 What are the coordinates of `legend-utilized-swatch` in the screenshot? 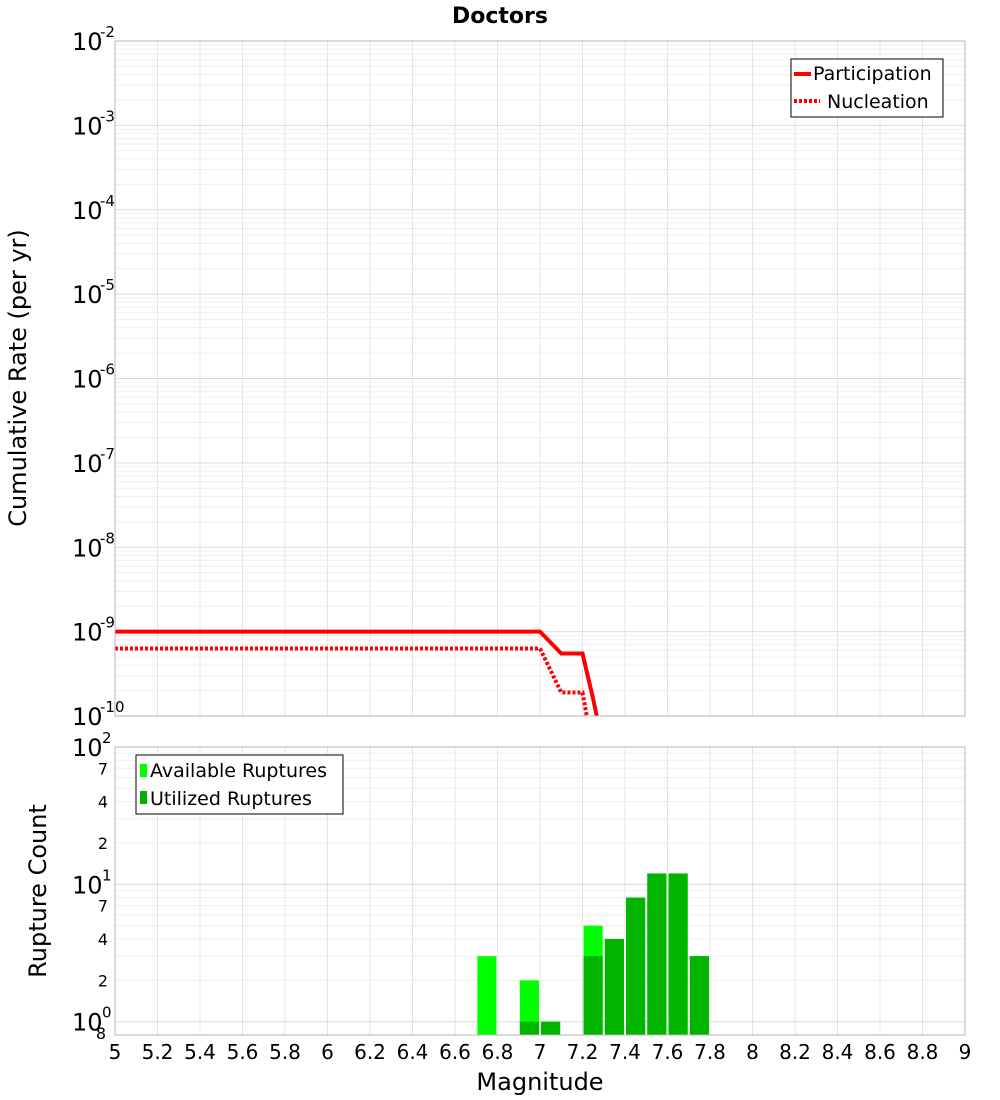 It's located at (143, 797).